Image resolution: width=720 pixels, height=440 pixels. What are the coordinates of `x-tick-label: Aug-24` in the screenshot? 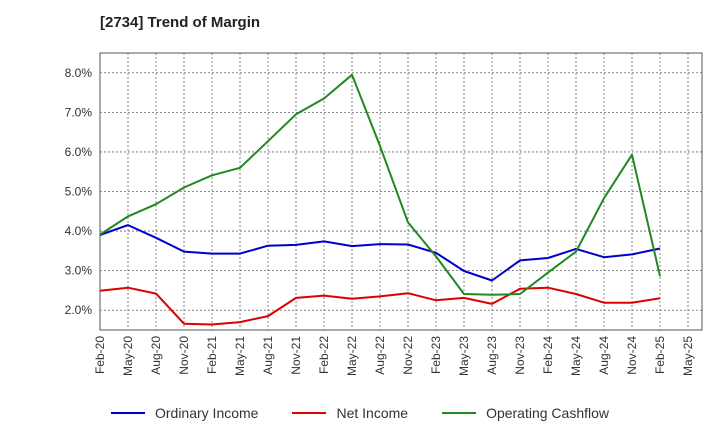 It's located at (604, 355).